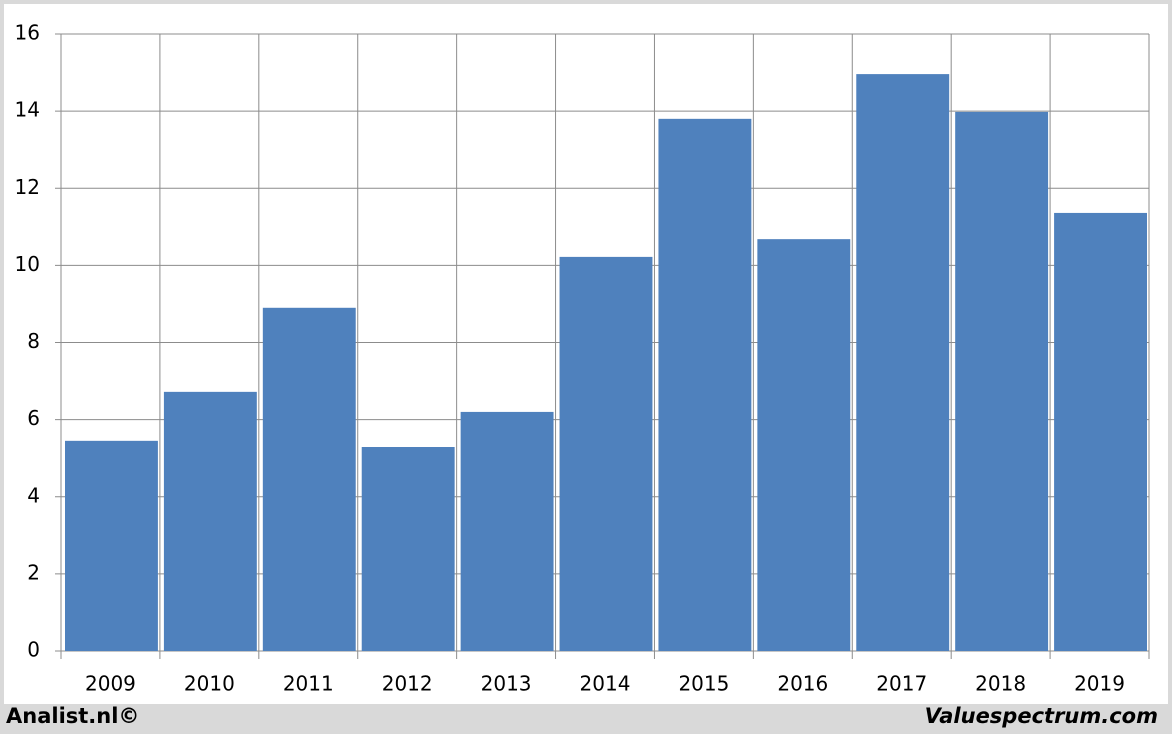  What do you see at coordinates (1041, 716) in the screenshot?
I see `footer-right: Valuespectrum.com` at bounding box center [1041, 716].